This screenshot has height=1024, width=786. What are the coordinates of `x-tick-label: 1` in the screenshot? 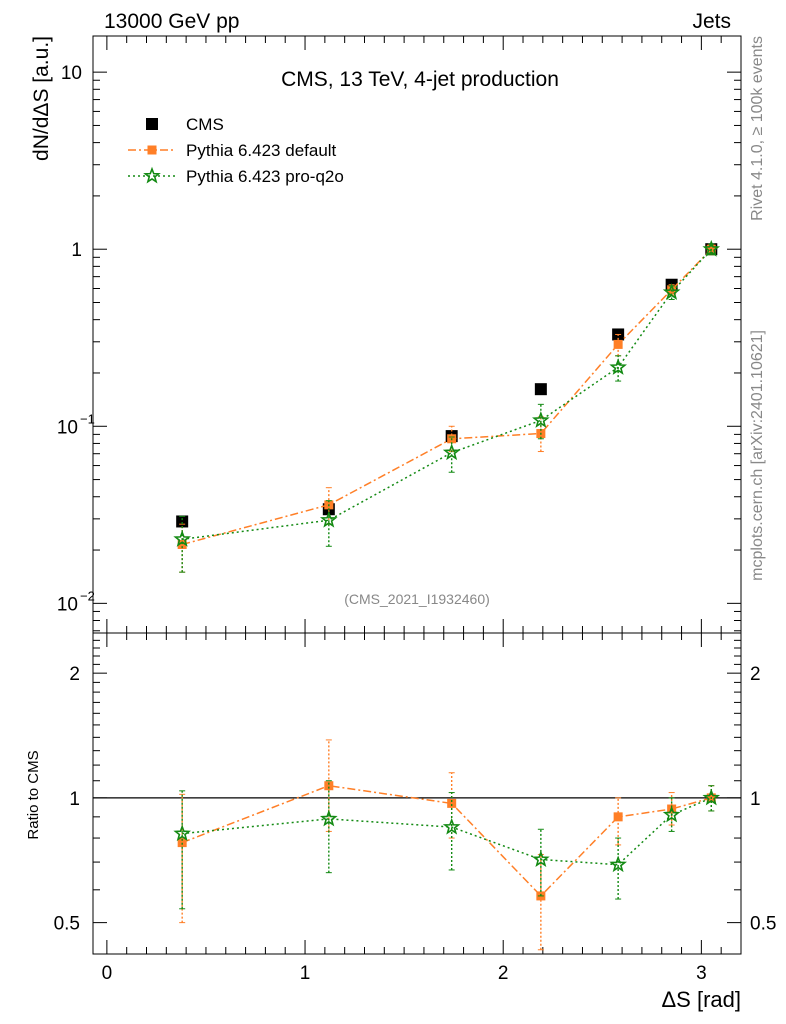 It's located at (305, 973).